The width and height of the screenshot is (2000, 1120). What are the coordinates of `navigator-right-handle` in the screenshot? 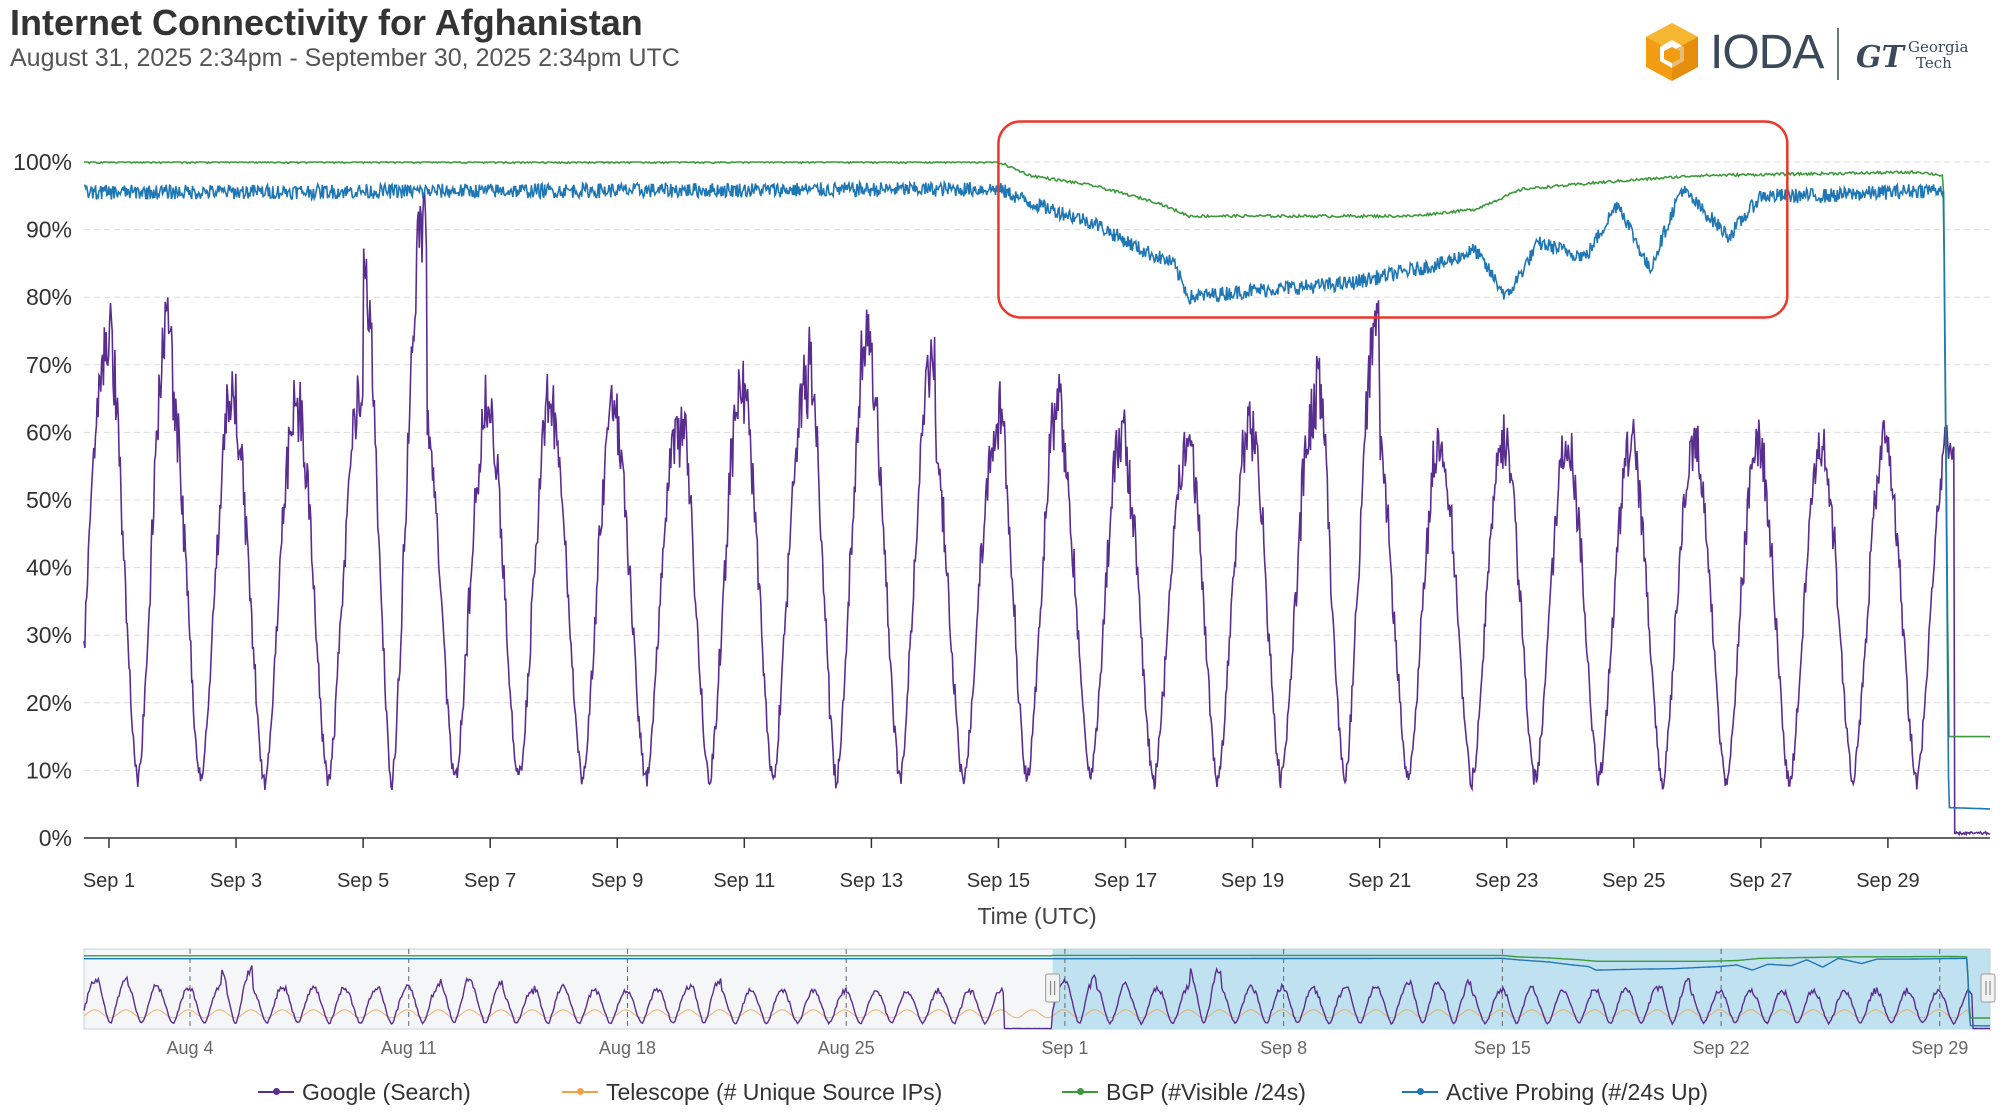 It's located at (1988, 988).